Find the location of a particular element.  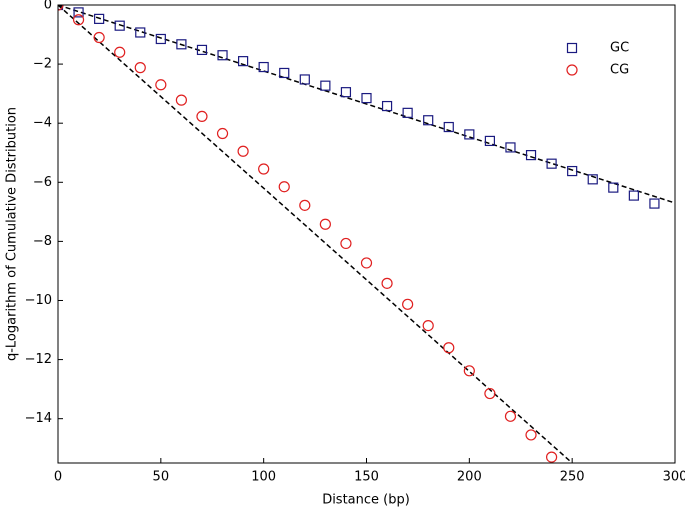

x-axis-label: Distance (bp) is located at coordinates (366, 500).